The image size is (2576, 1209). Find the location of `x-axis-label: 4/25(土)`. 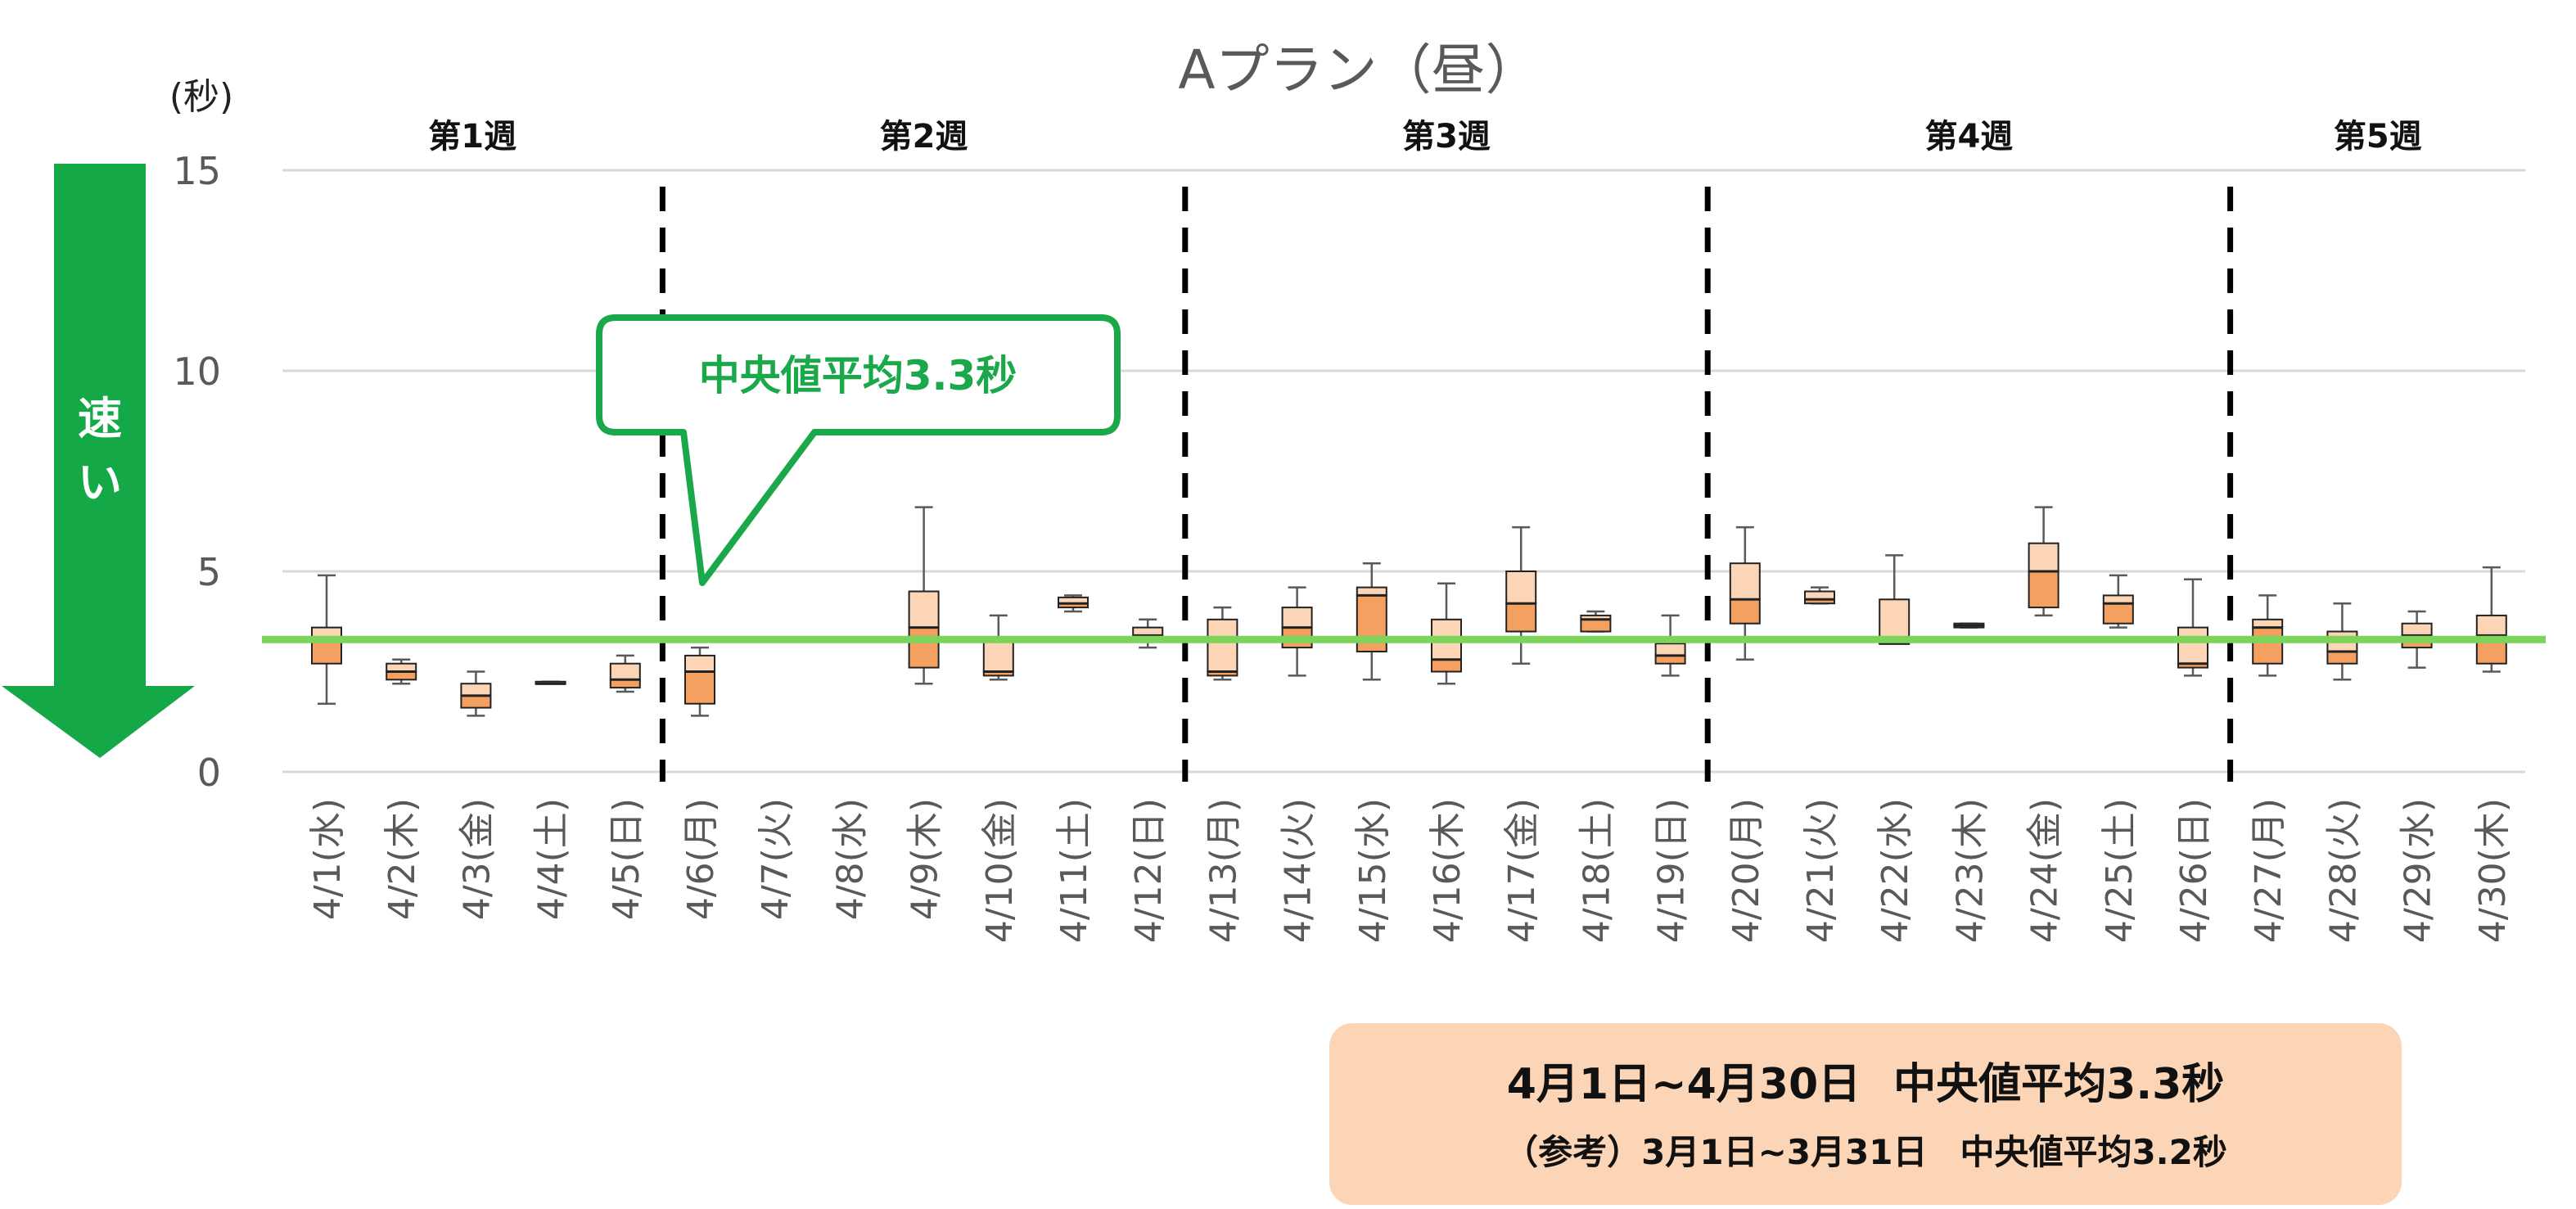

x-axis-label: 4/25(土) is located at coordinates (2120, 870).